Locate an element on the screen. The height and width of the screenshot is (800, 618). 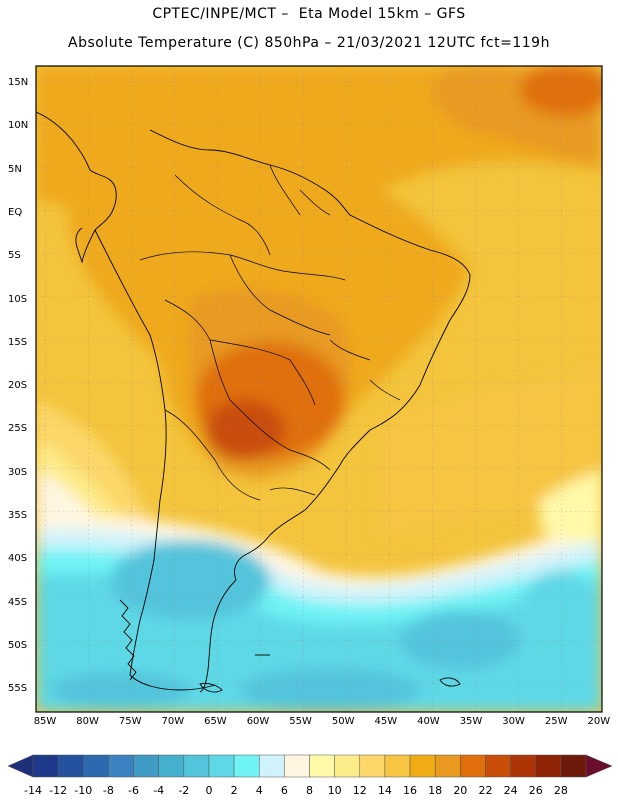
colorbar-tick-label: 24 is located at coordinates (510, 790).